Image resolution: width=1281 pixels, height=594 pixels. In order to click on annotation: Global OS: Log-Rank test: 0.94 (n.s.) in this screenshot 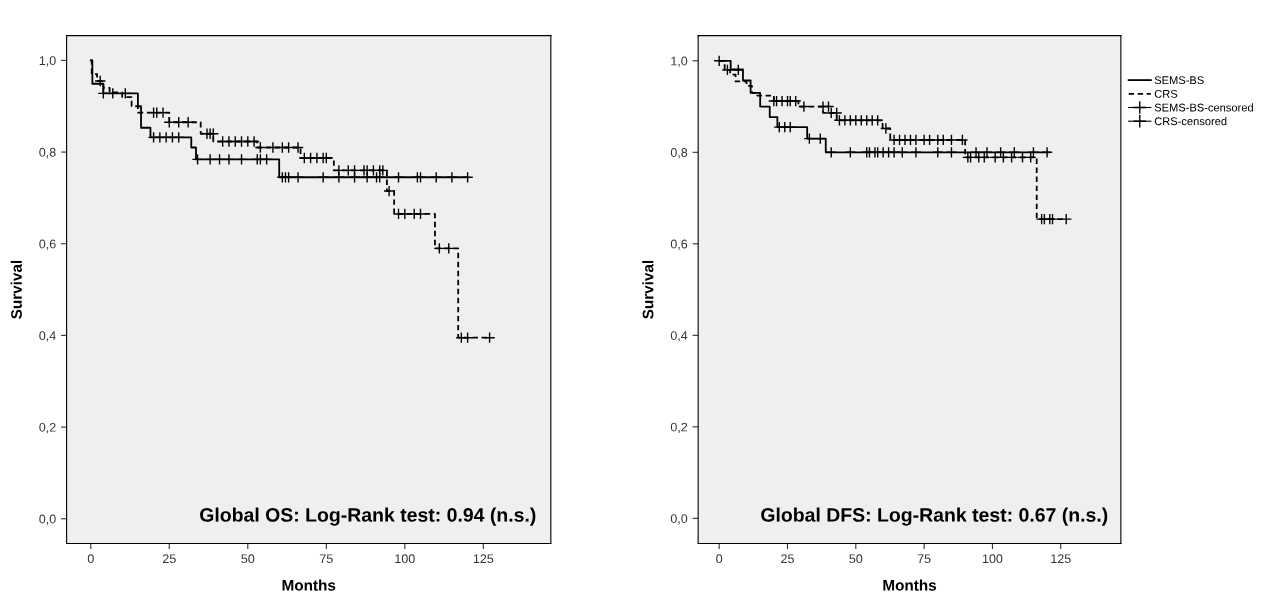, I will do `click(368, 516)`.